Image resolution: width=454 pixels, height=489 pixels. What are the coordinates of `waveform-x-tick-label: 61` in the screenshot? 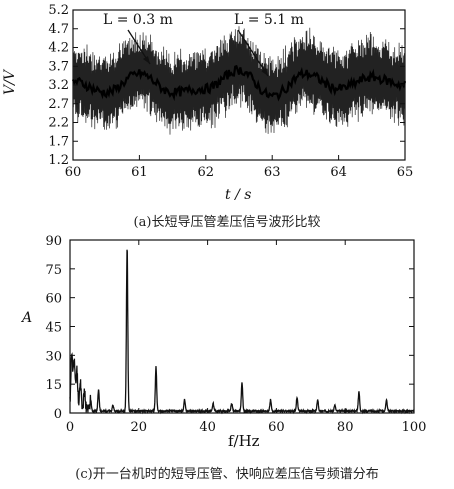 It's located at (139, 172).